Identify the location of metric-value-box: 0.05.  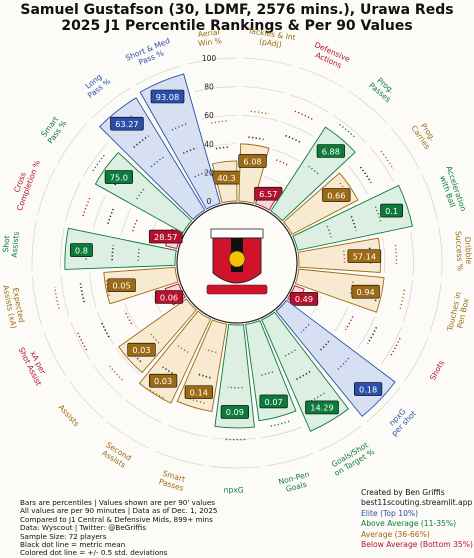
(122, 285).